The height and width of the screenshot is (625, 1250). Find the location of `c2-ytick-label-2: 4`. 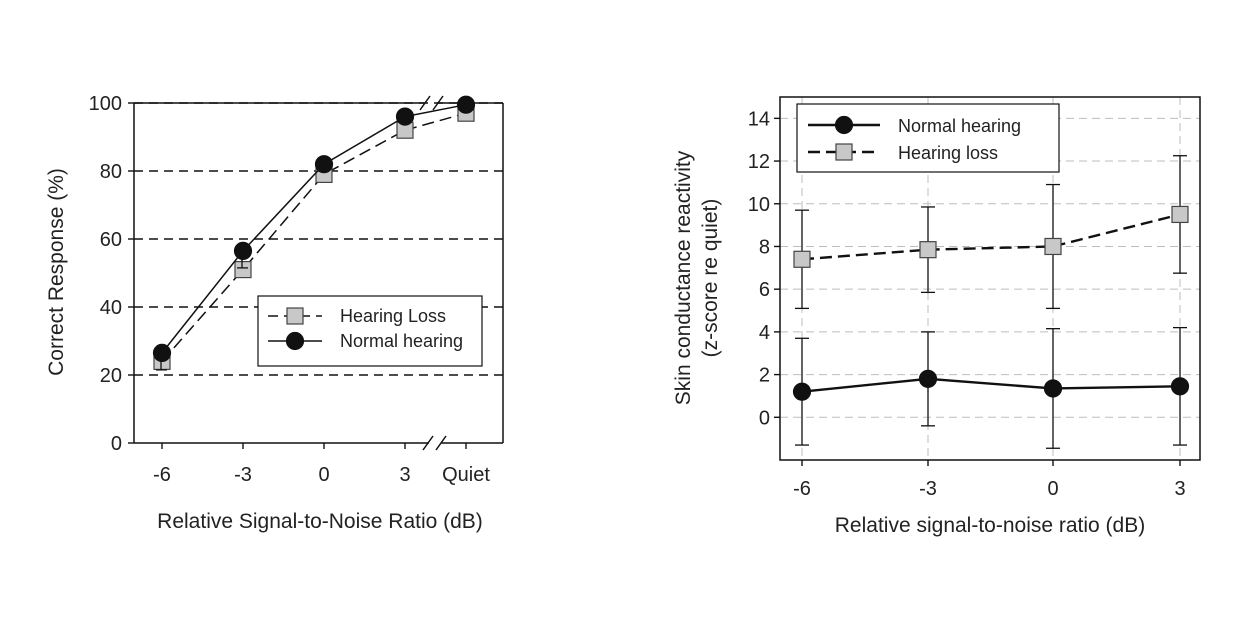

c2-ytick-label-2: 4 is located at coordinates (764, 333).